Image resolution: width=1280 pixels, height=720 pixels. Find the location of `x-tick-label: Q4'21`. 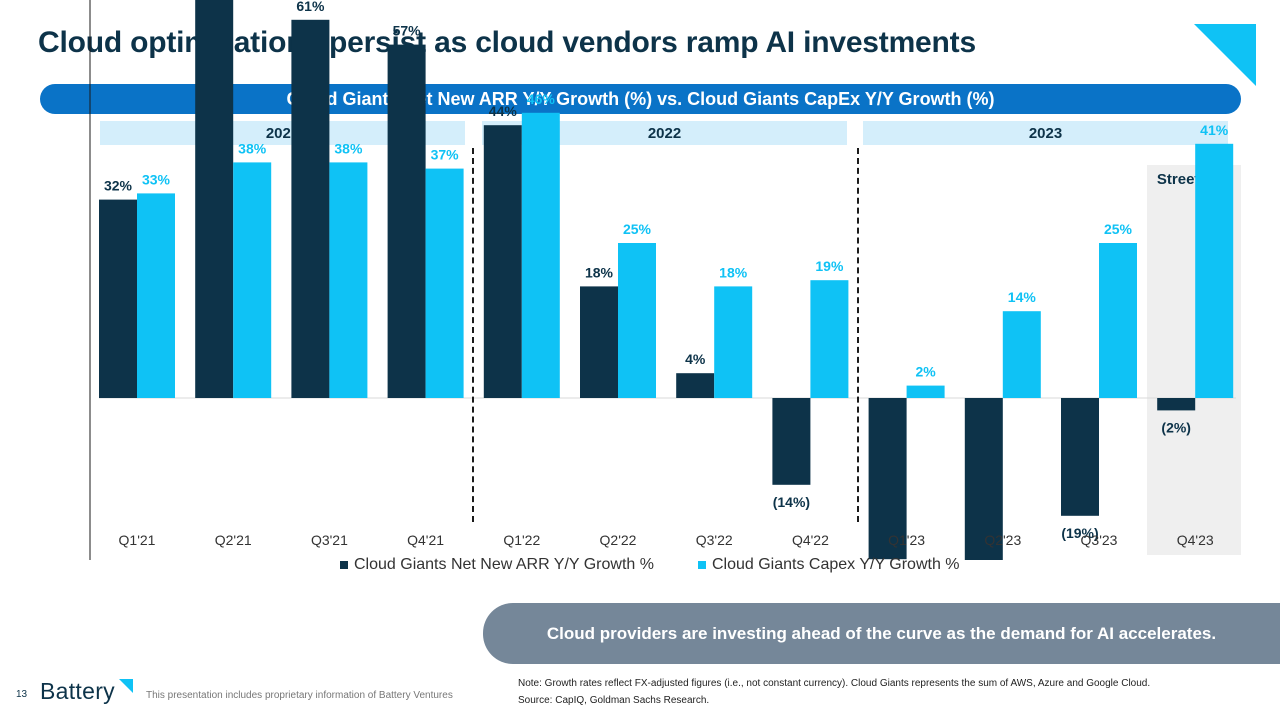

x-tick-label: Q4'21 is located at coordinates (425, 540).